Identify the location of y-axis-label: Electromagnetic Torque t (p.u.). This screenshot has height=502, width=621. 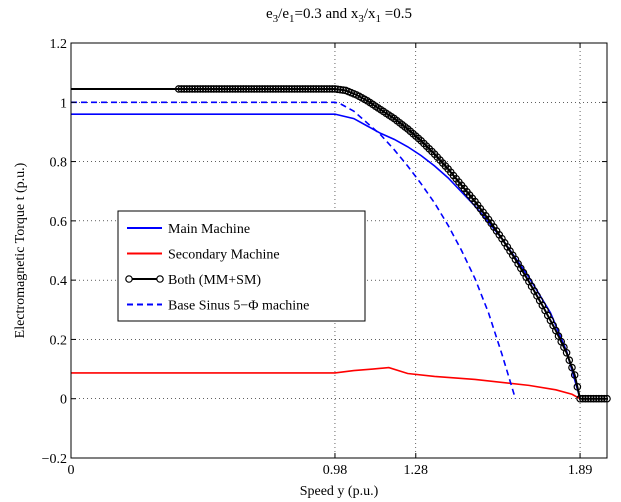
(20, 250).